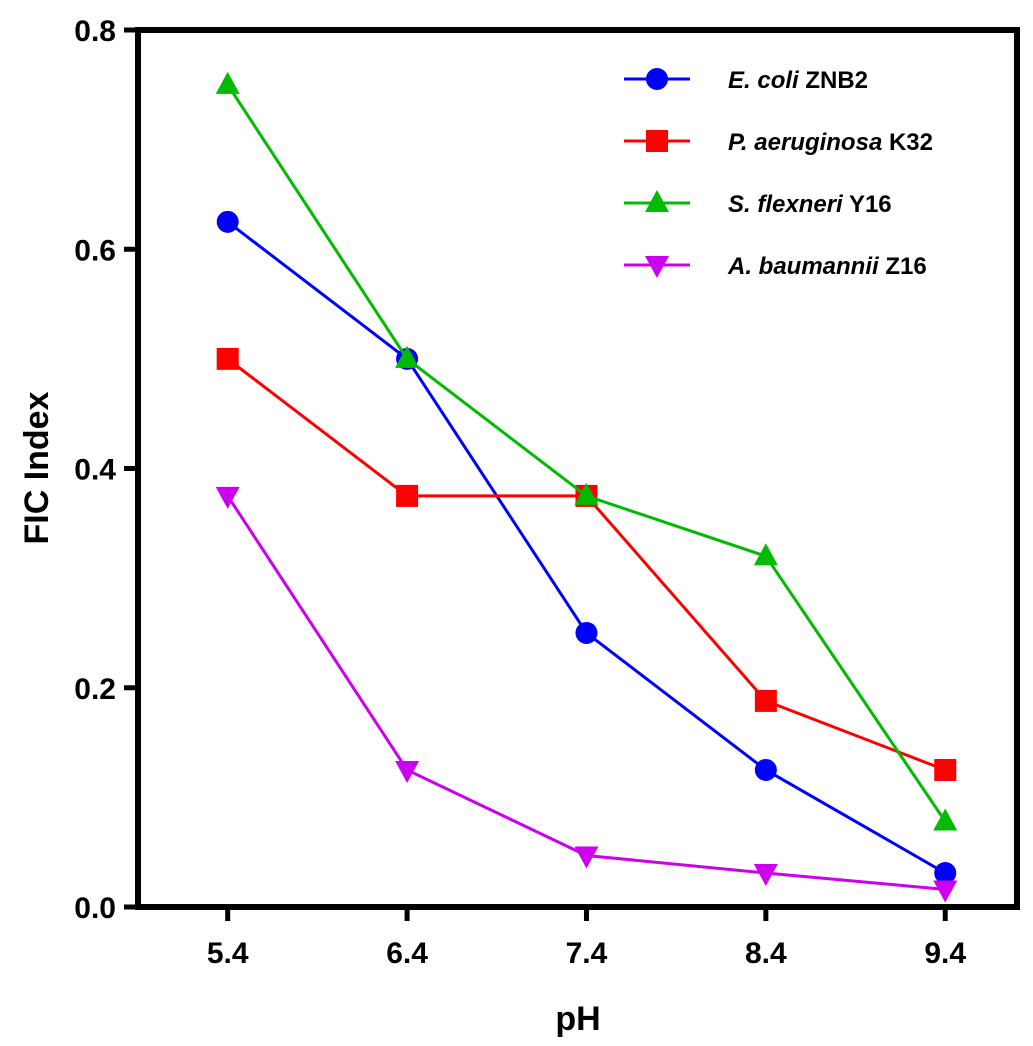 The image size is (1033, 1046). What do you see at coordinates (657, 267) in the screenshot?
I see `legend-marker-a-baumannii-z16` at bounding box center [657, 267].